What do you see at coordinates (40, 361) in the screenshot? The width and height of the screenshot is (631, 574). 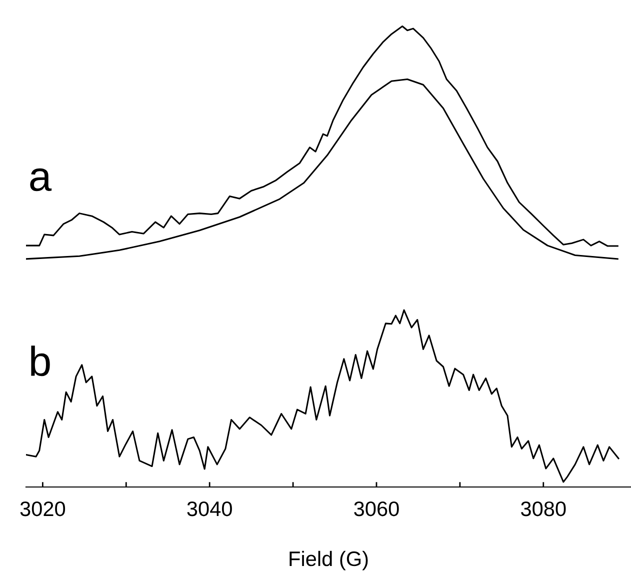 I see `annotation: b` at bounding box center [40, 361].